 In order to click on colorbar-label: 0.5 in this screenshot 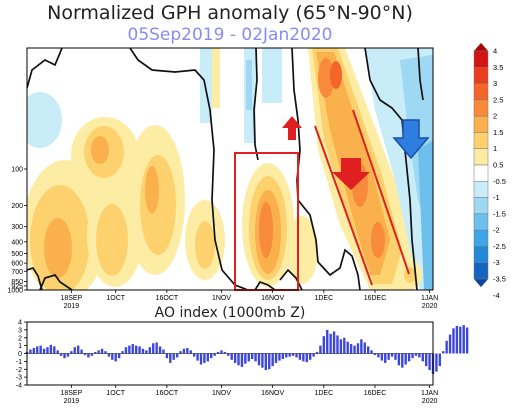, I will do `click(498, 165)`.